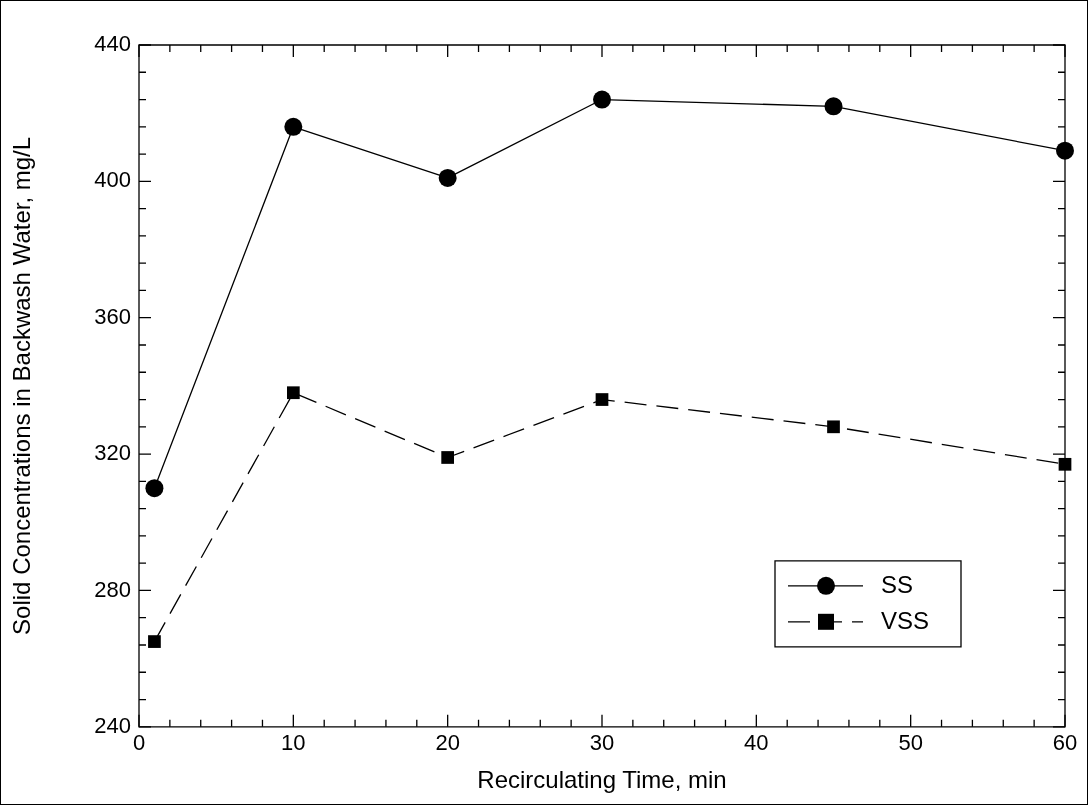 This screenshot has height=805, width=1088. Describe the element at coordinates (756, 743) in the screenshot. I see `x-tick-label: 40` at that location.